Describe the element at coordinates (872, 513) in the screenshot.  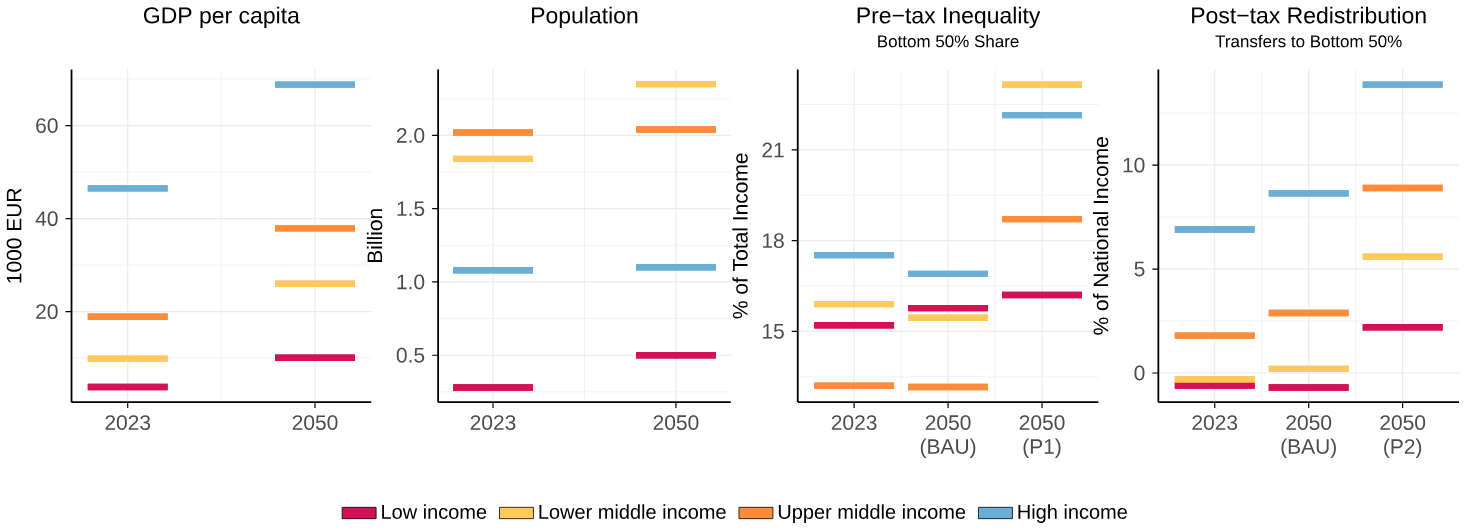
I see `legend-label: Upper middle income` at that location.